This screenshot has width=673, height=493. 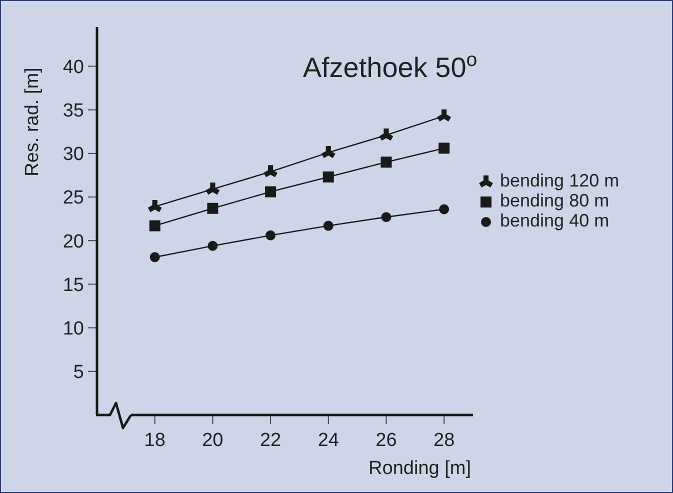 What do you see at coordinates (155, 440) in the screenshot?
I see `x-tick-label: 18` at bounding box center [155, 440].